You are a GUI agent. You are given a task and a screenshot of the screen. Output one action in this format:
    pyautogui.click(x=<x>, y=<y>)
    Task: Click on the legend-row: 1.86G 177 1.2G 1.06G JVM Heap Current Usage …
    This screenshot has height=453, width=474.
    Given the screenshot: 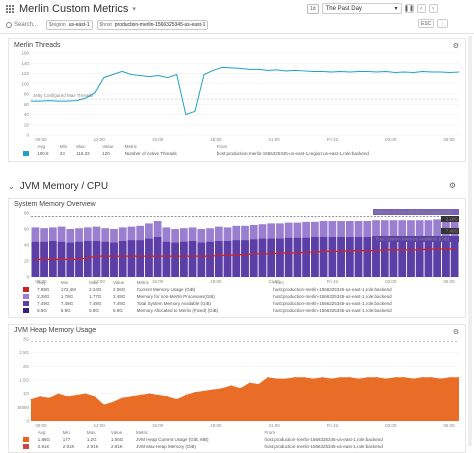 What is the action you would take?
    pyautogui.click(x=243, y=439)
    